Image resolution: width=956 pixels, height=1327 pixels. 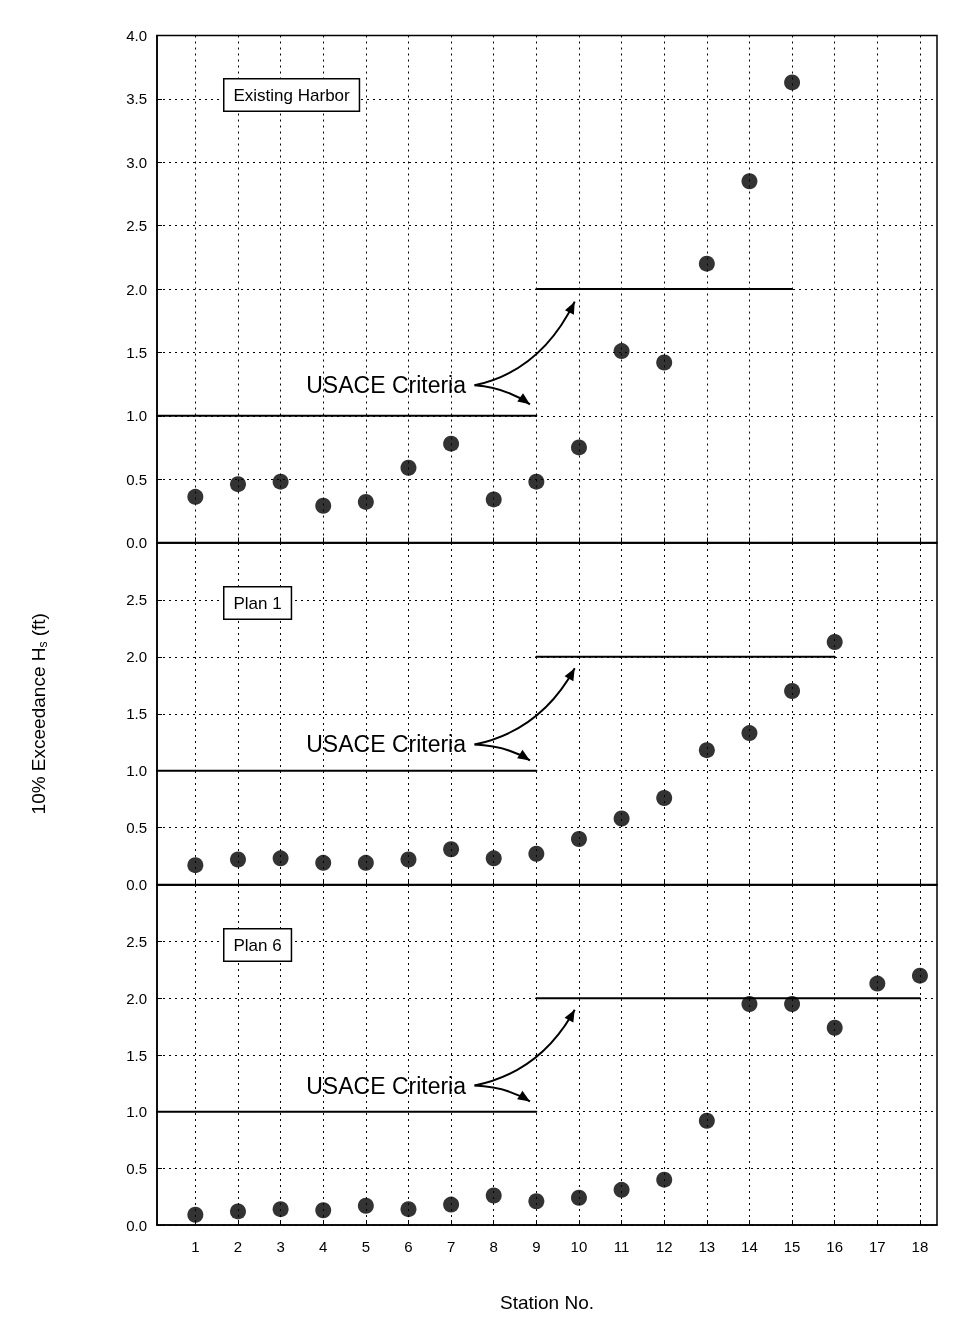 I want to click on x-tick-label: 6, so click(x=408, y=1246).